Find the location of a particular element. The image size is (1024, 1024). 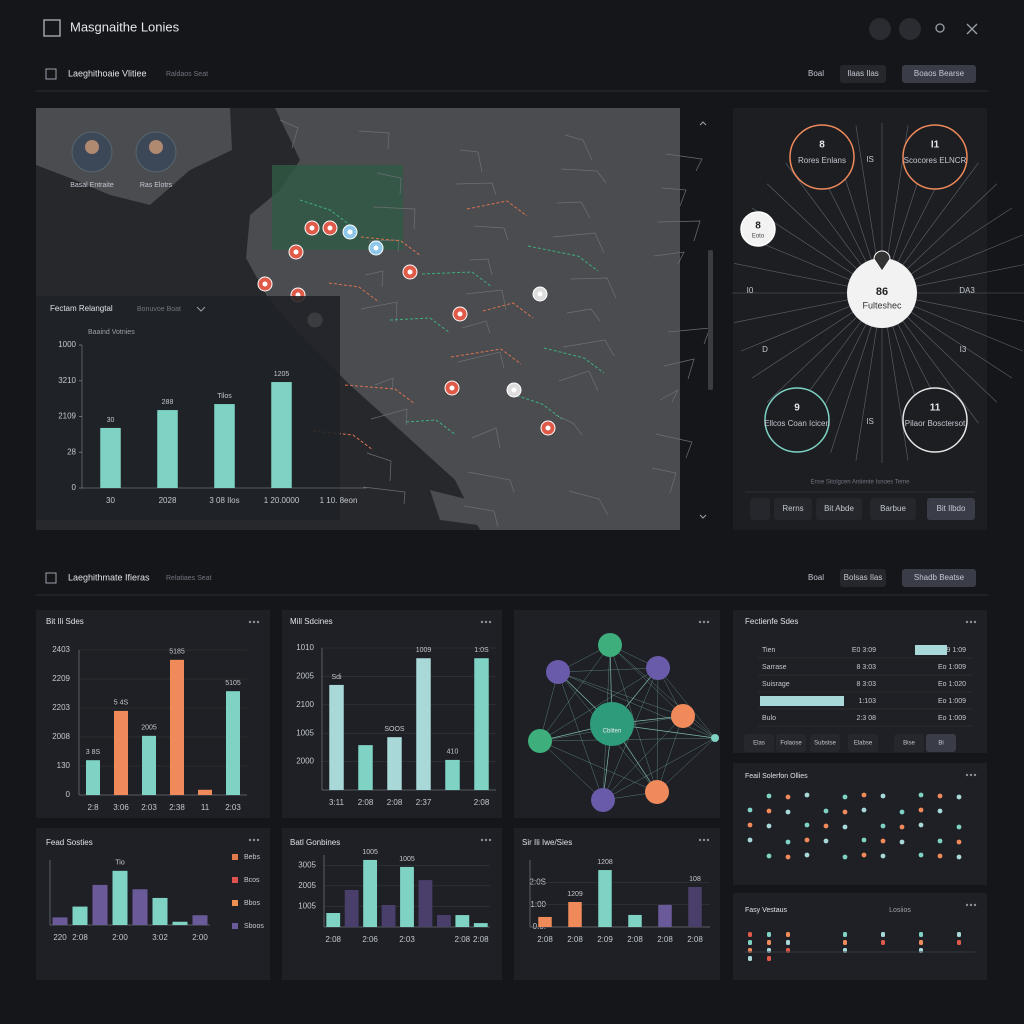

scrollbar is located at coordinates (710, 320).